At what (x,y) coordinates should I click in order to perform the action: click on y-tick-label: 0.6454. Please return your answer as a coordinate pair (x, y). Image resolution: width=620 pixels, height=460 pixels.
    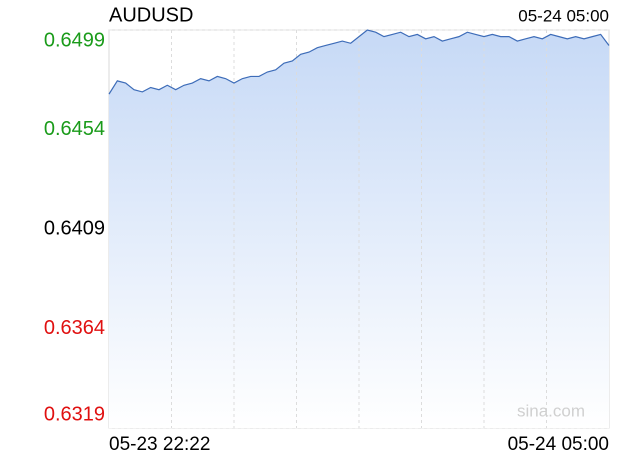
    Looking at the image, I should click on (74, 129).